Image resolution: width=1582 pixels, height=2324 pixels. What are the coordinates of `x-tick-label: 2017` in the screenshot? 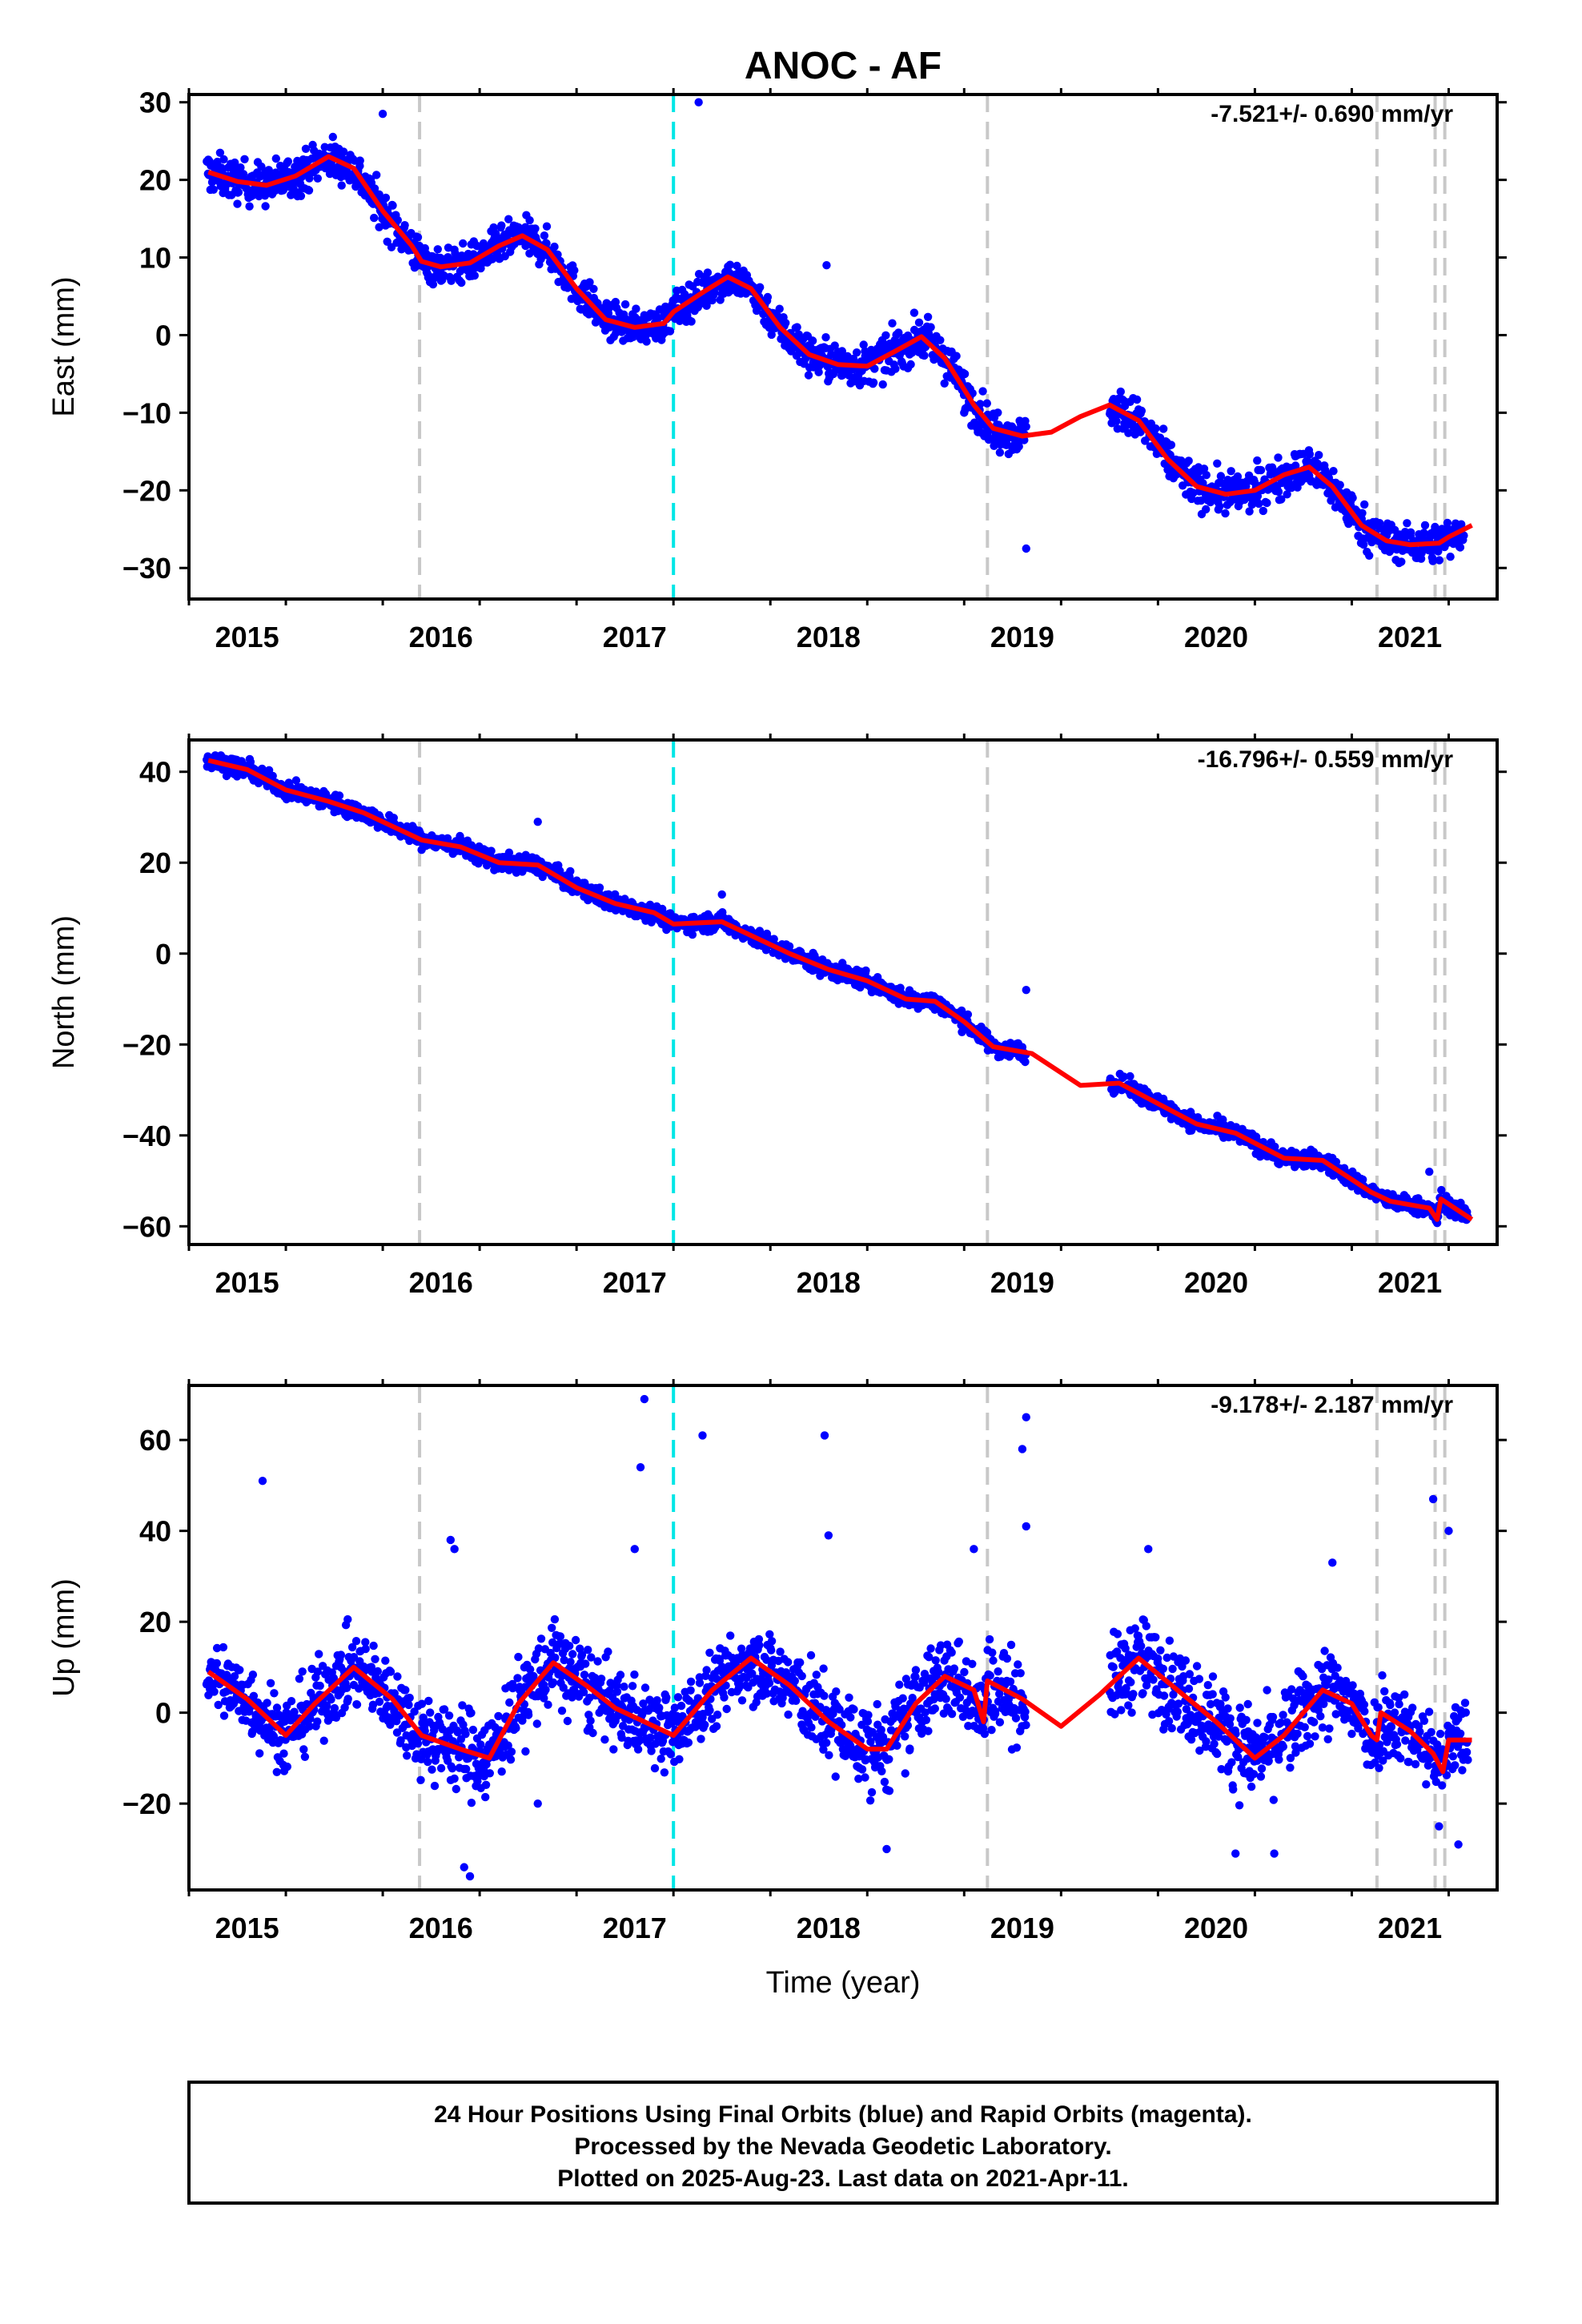 It's located at (635, 1282).